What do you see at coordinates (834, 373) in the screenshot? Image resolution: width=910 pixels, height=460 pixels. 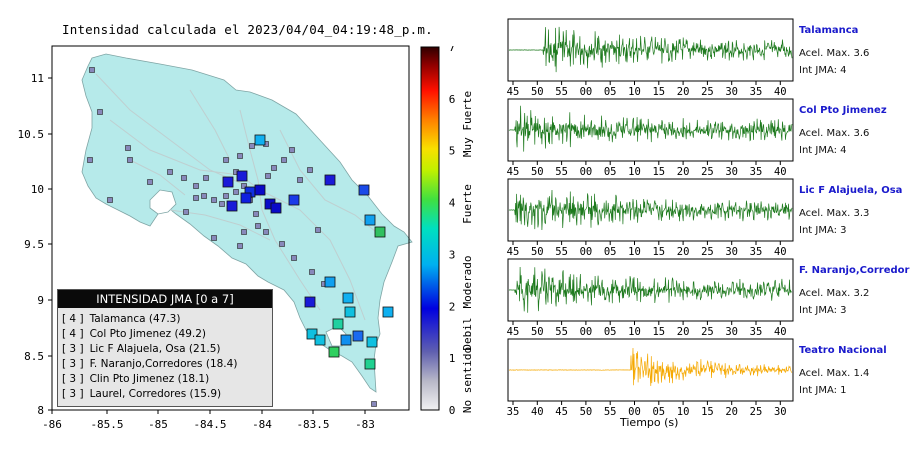 I see `station-max-accel: Acel. Max. 1.4` at bounding box center [834, 373].